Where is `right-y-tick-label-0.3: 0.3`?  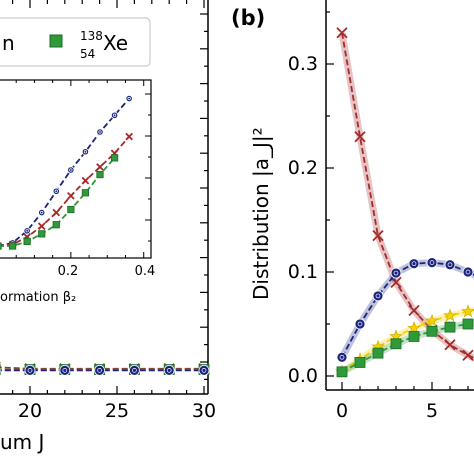 right-y-tick-label-0.3: 0.3 is located at coordinates (303, 64).